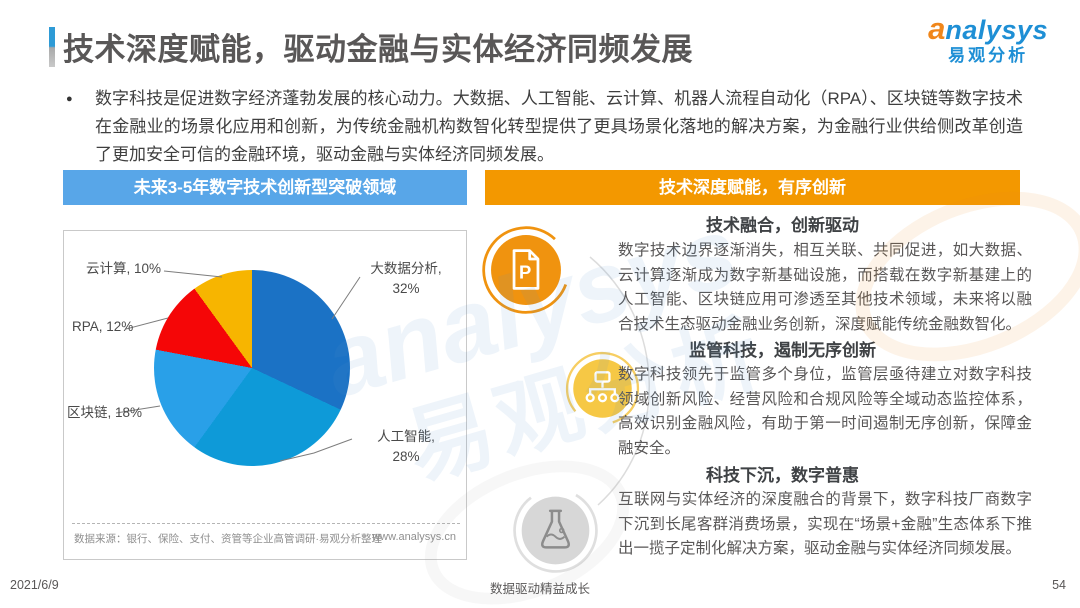  I want to click on connector-arc, so click(619, 381).